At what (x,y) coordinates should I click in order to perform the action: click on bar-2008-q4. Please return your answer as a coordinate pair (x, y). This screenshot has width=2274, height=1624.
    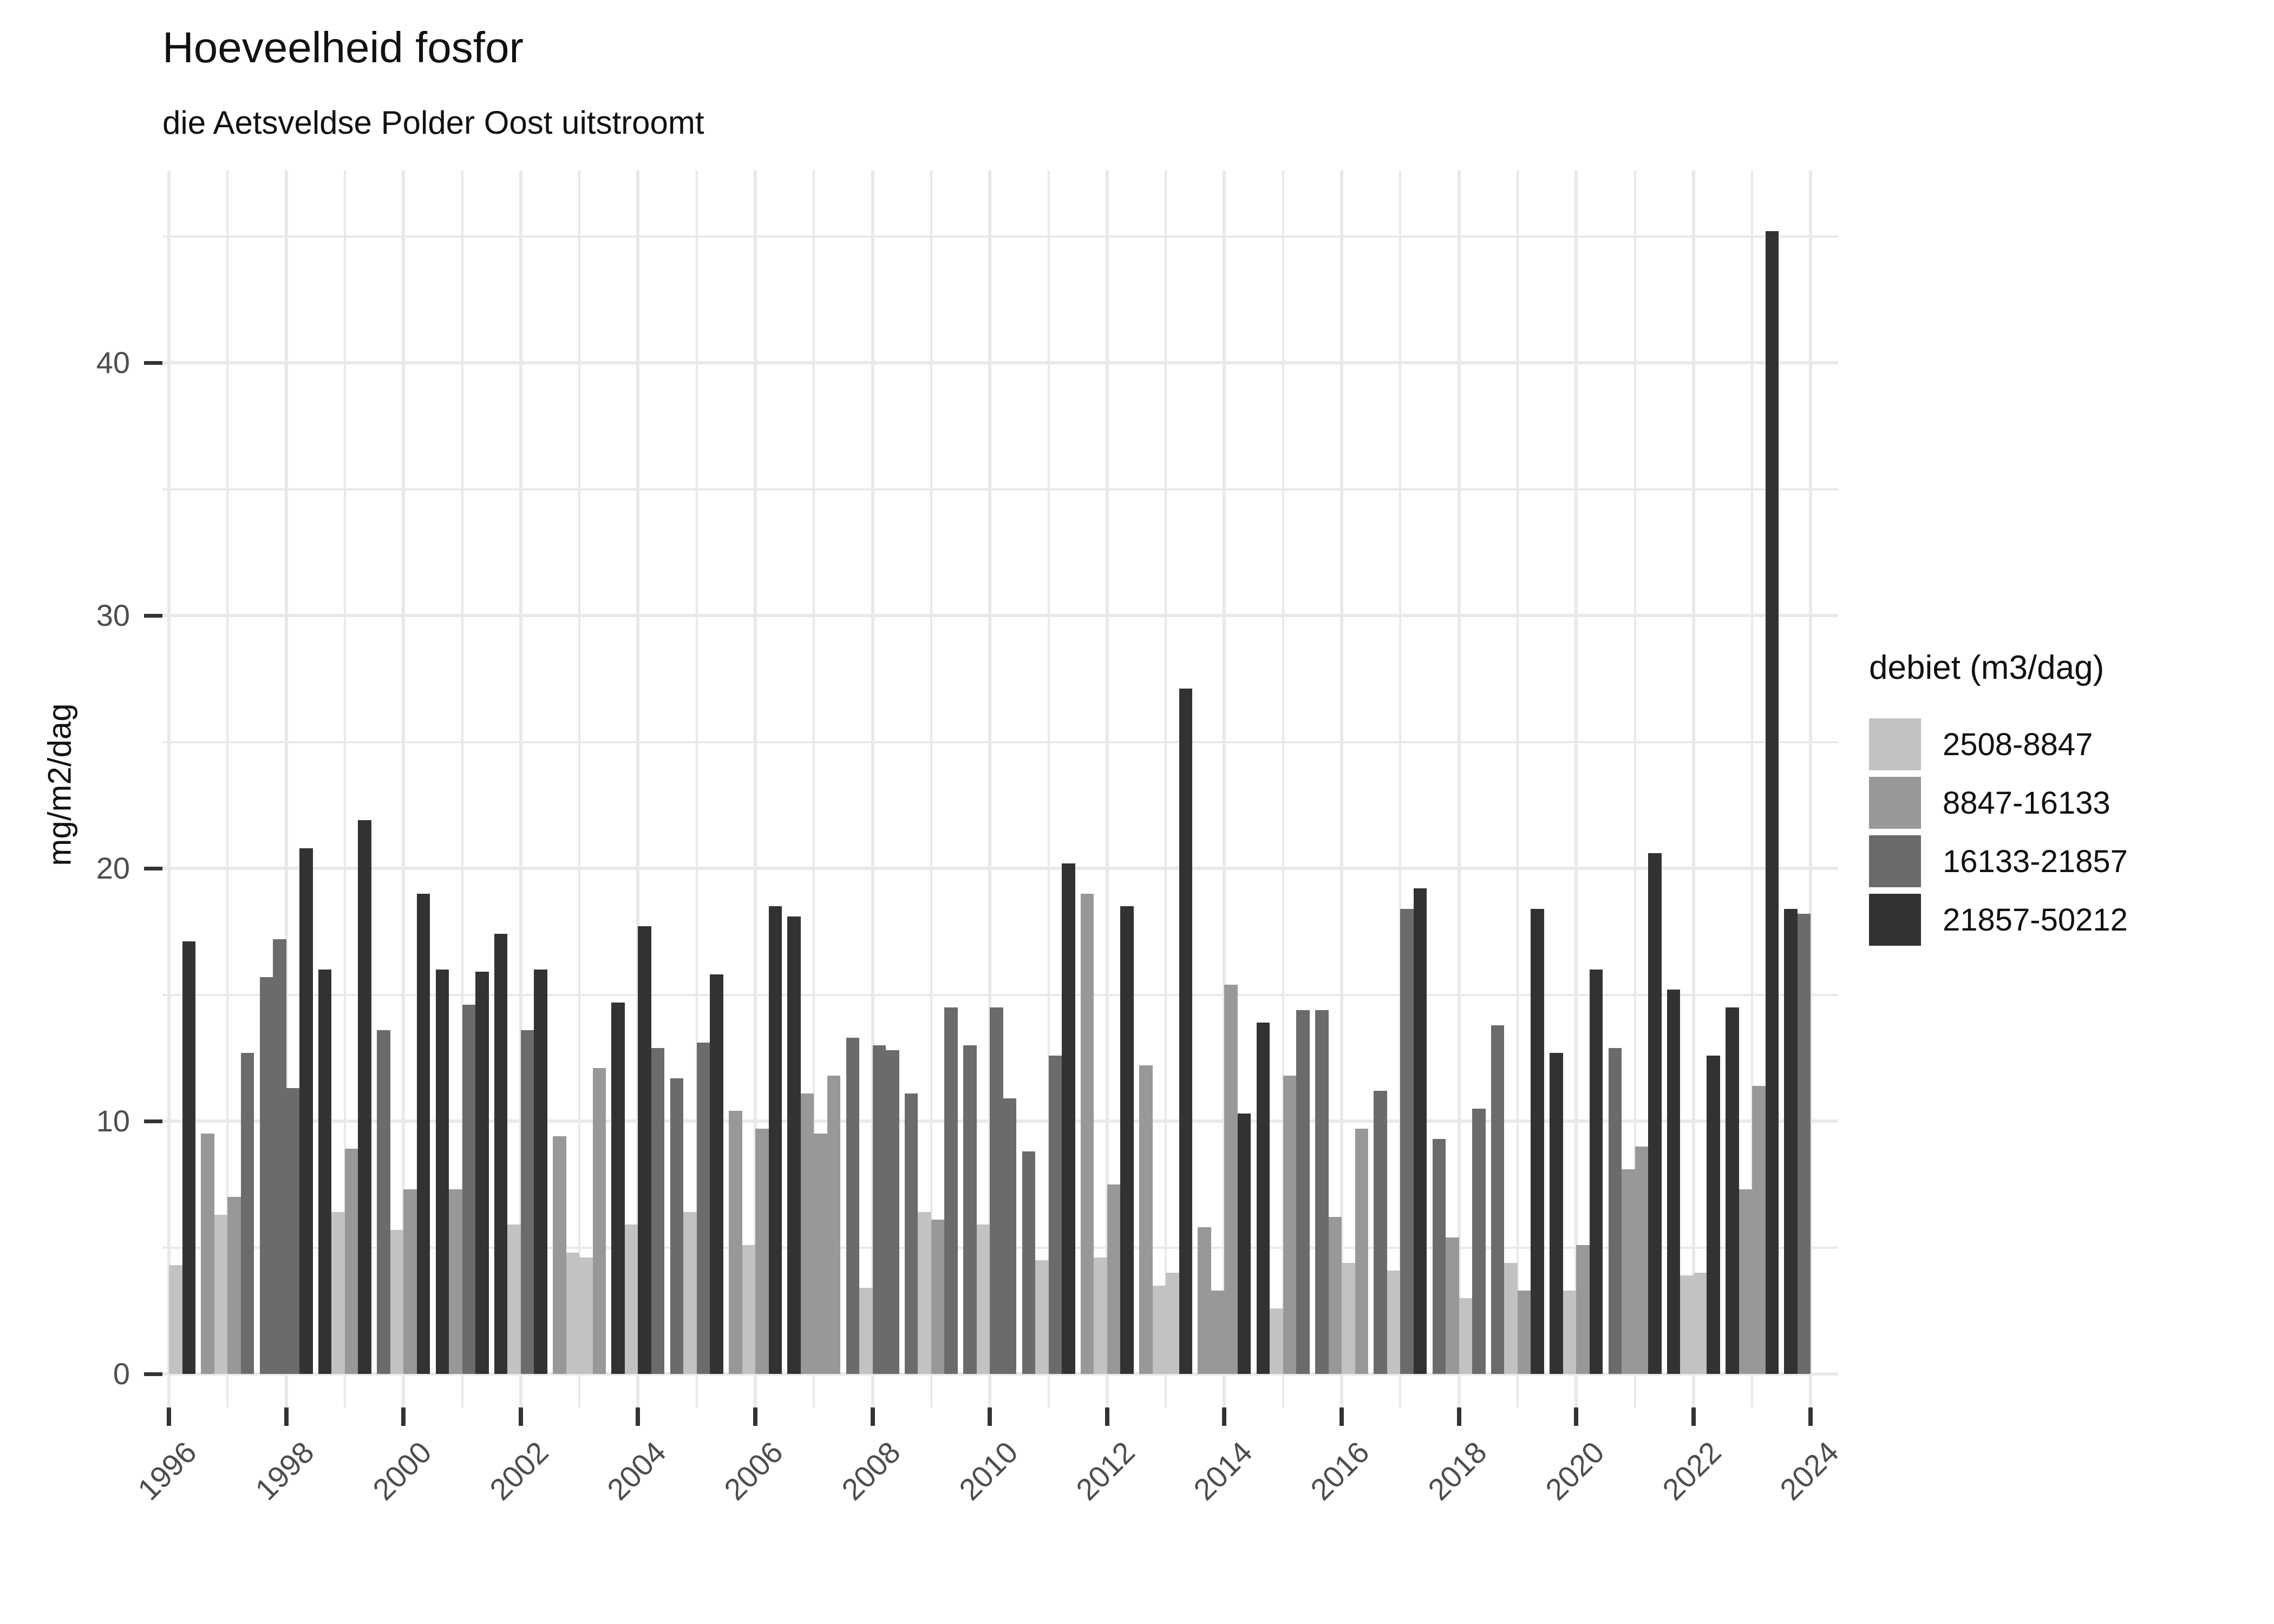
    Looking at the image, I should click on (893, 1212).